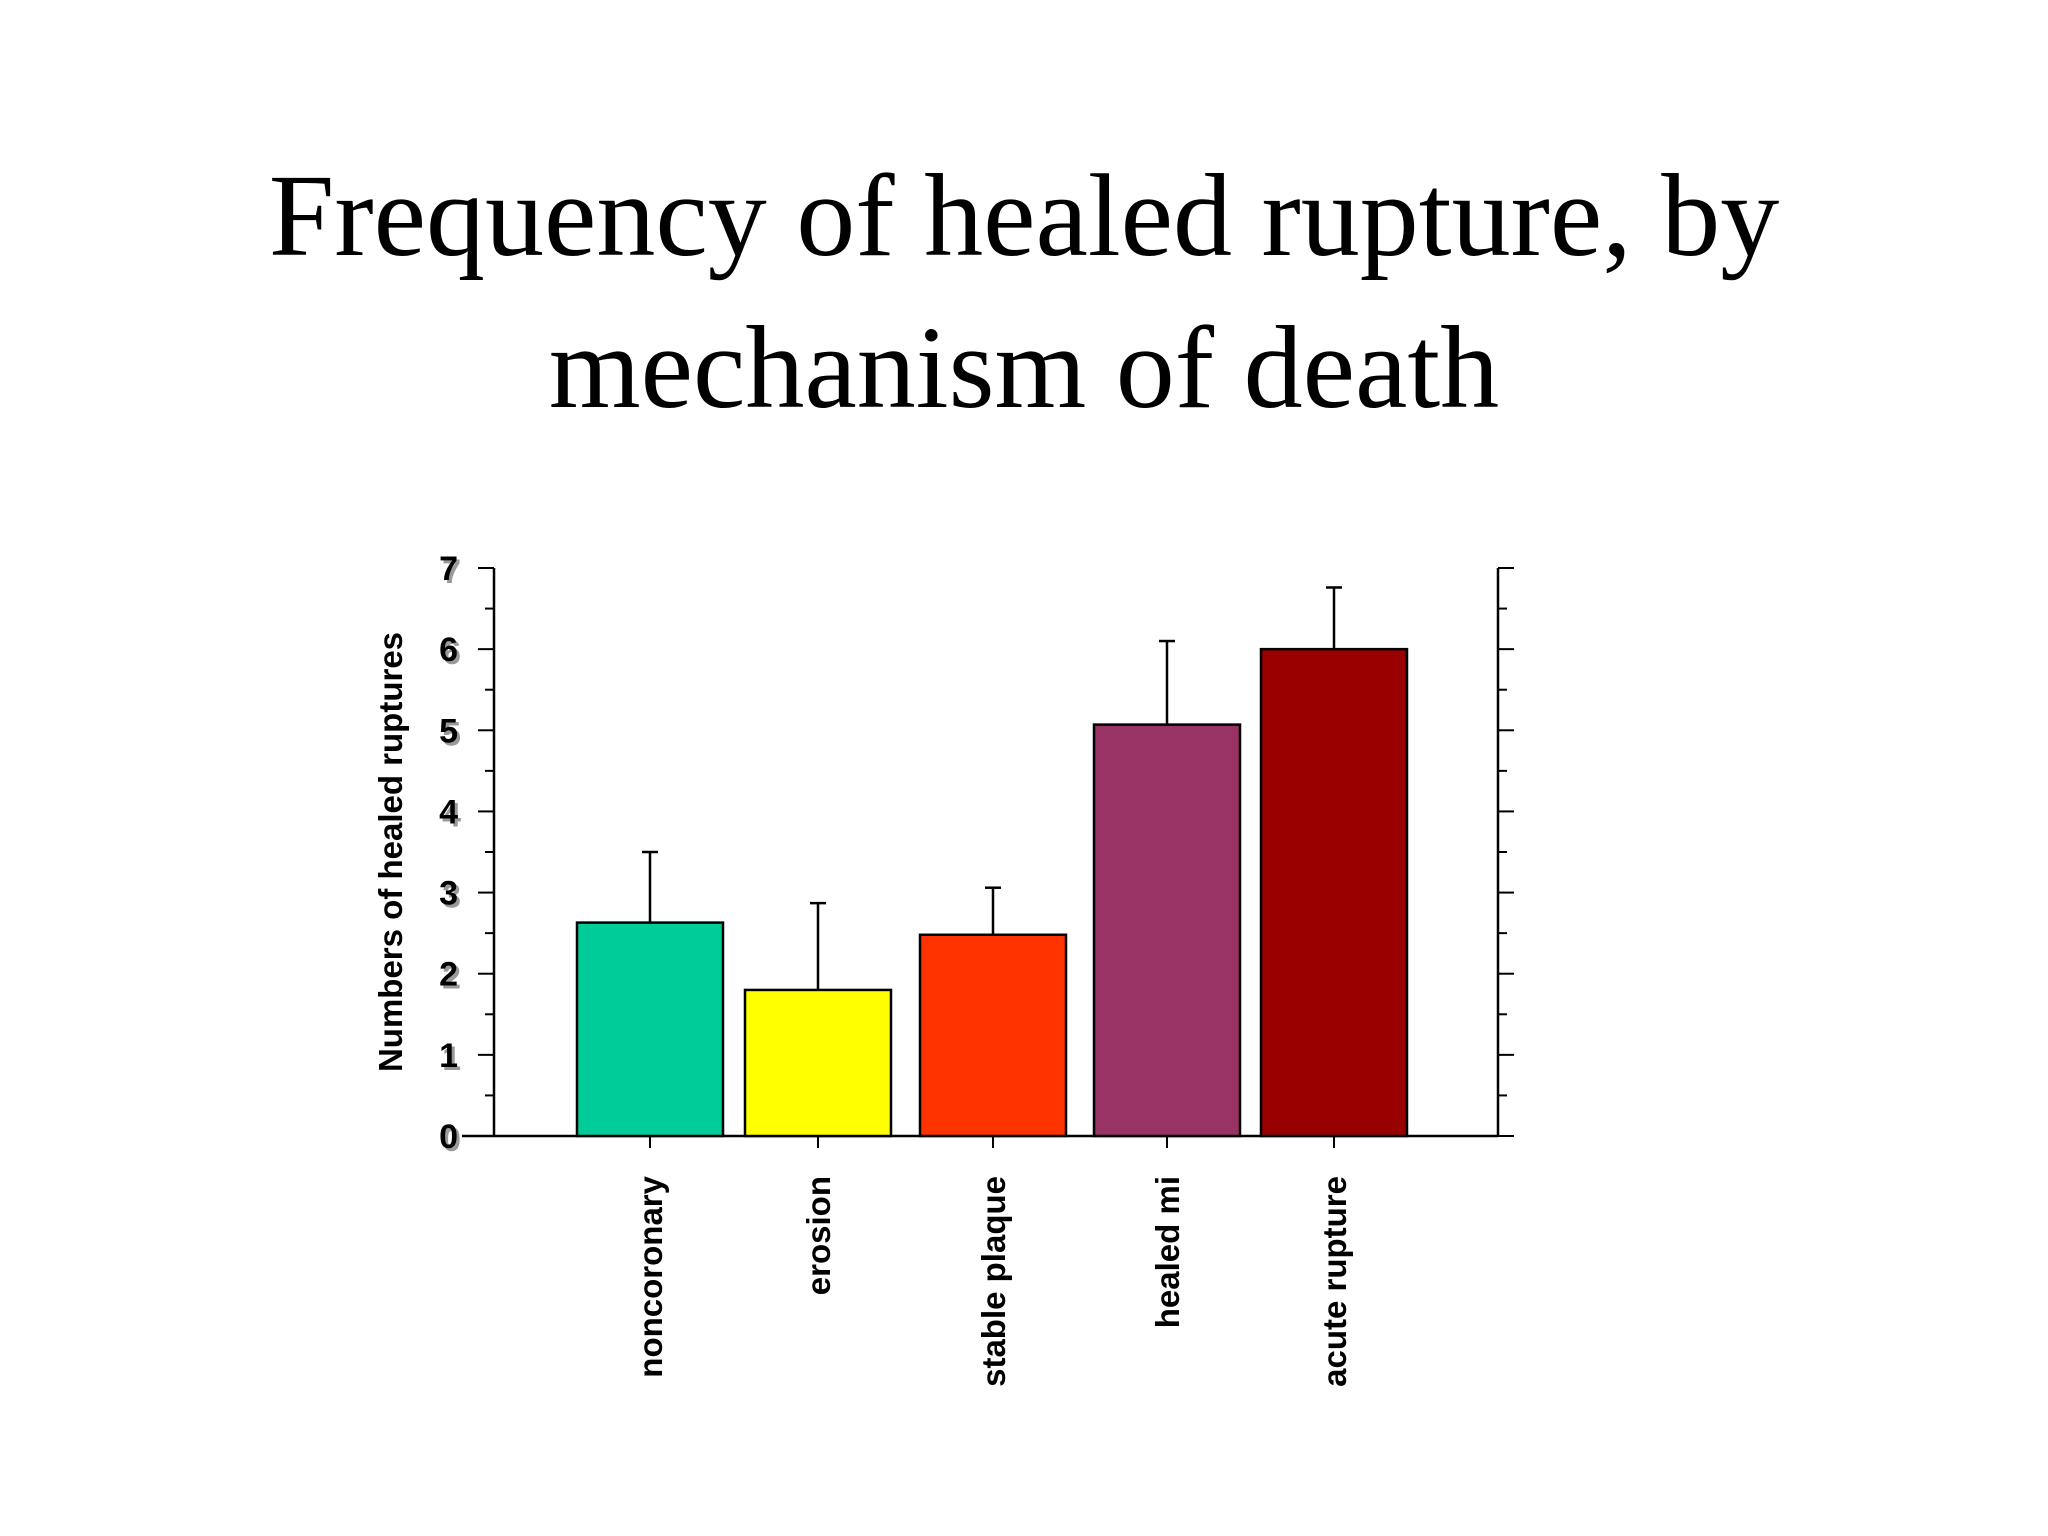 This screenshot has width=2048, height=1536. Describe the element at coordinates (1334, 892) in the screenshot. I see `bar-acute-rupture` at that location.